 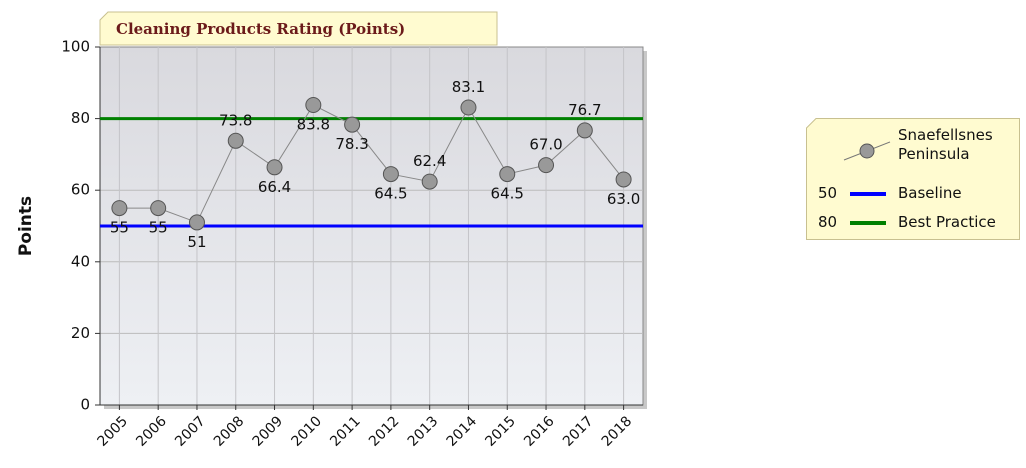 What do you see at coordinates (462, 431) in the screenshot?
I see `x-tick-label: 2014` at bounding box center [462, 431].